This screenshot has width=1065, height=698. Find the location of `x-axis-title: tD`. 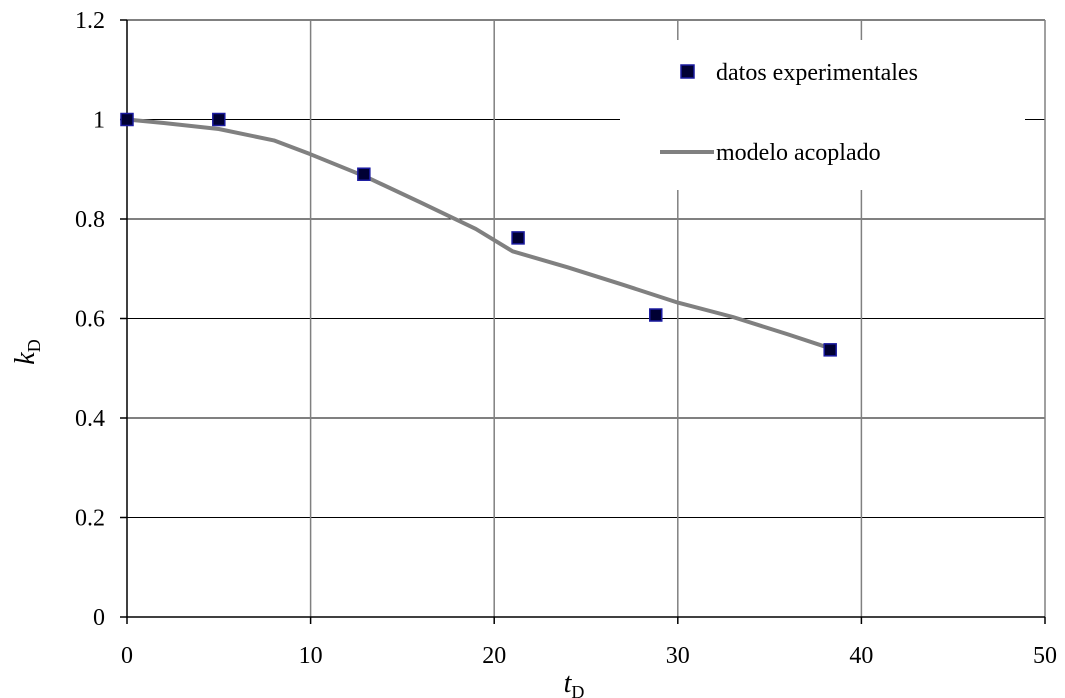

x-axis-title: tD is located at coordinates (574, 683).